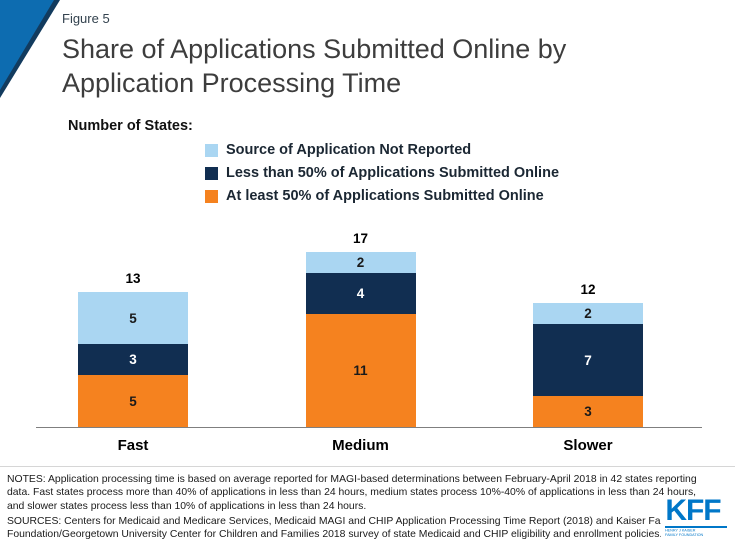 This screenshot has width=735, height=551. I want to click on legend-heading: Number of States:, so click(130, 126).